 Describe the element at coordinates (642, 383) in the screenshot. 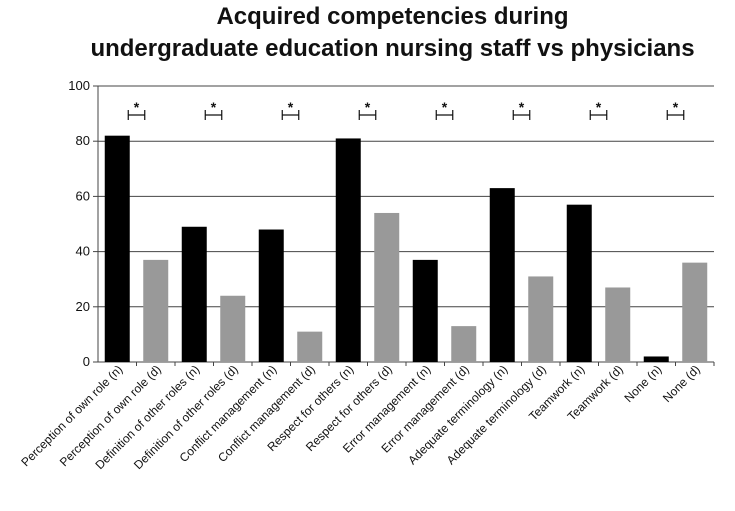

I see `x-tick-label: None (n)` at that location.